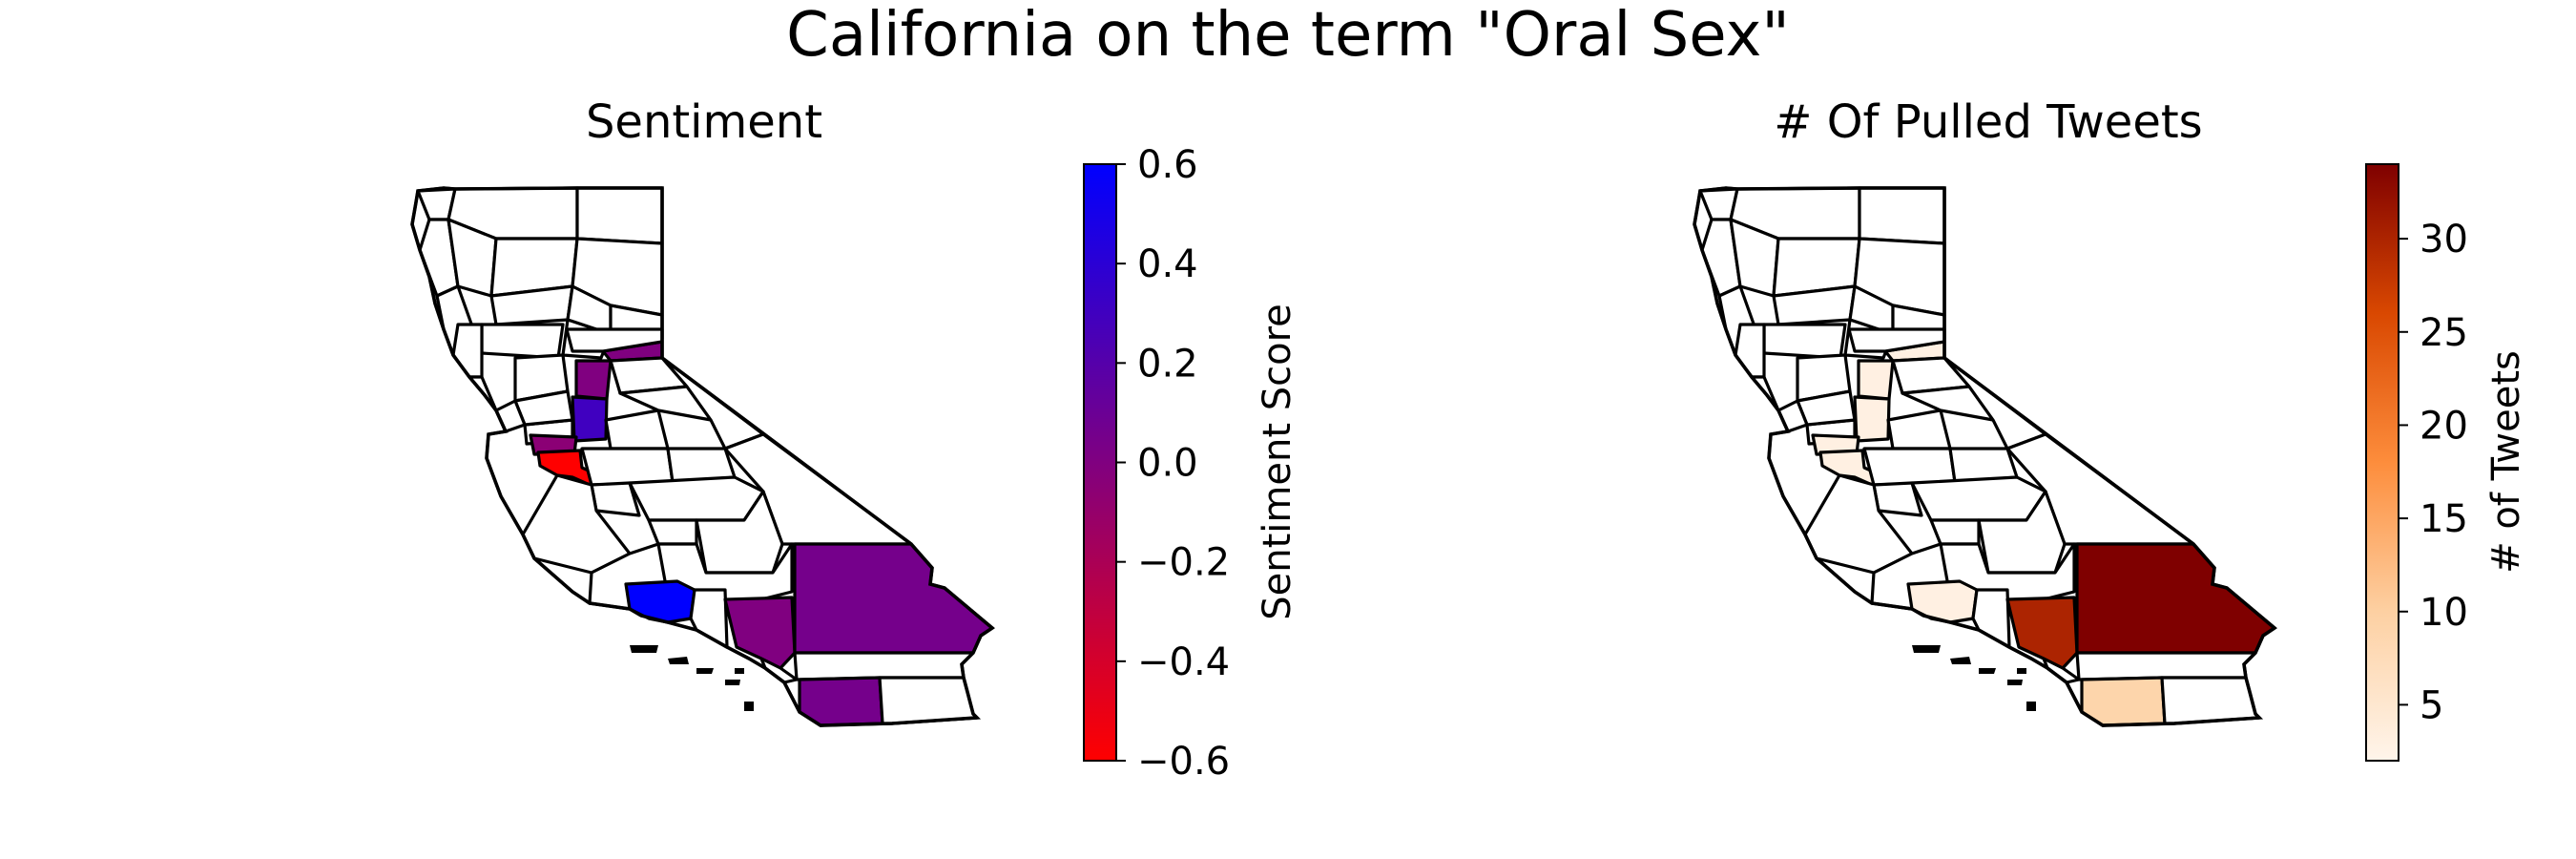 This screenshot has height=859, width=2576. Describe the element at coordinates (1277, 462) in the screenshot. I see `sentiment-colorbar-label: Sentiment Score` at that location.